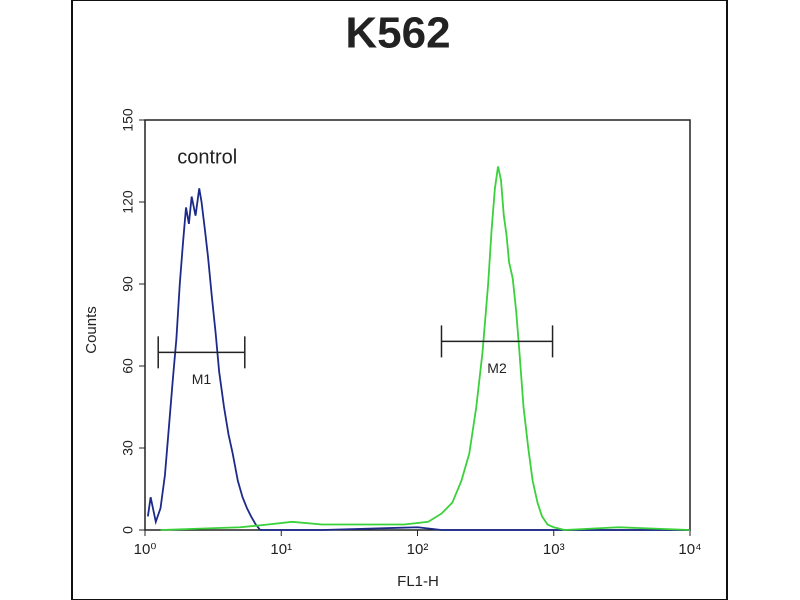 This screenshot has height=600, width=800. Describe the element at coordinates (128, 366) in the screenshot. I see `y-tick-label: 60` at that location.